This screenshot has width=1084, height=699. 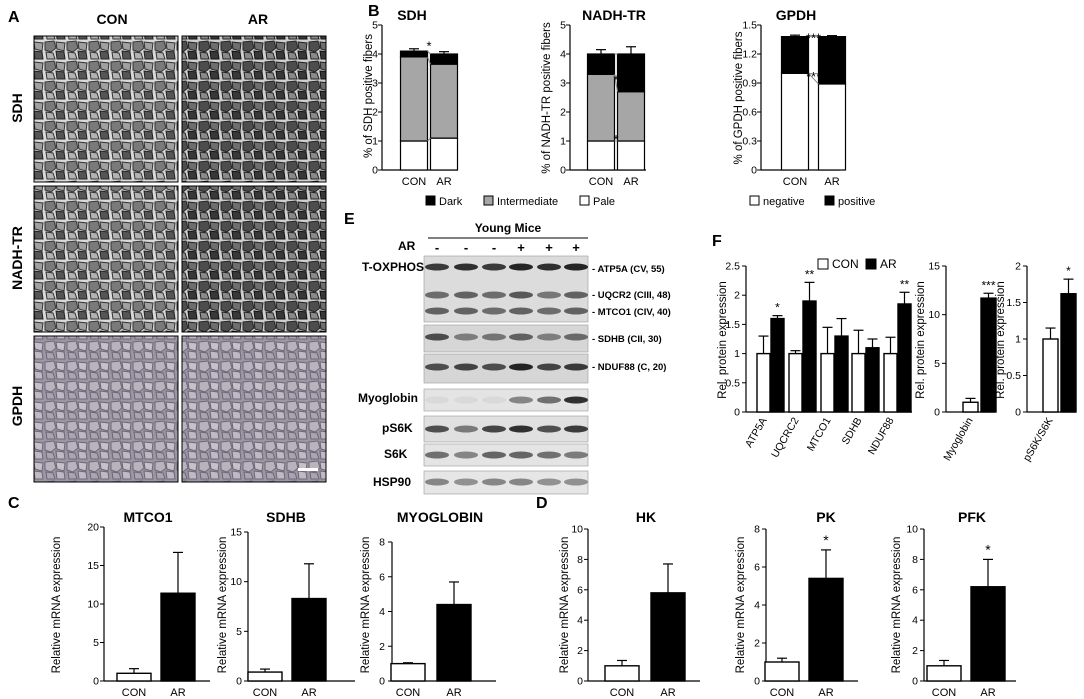 What do you see at coordinates (388, 398) in the screenshot?
I see `blot-label-myoglobin: Myoglobin` at bounding box center [388, 398].